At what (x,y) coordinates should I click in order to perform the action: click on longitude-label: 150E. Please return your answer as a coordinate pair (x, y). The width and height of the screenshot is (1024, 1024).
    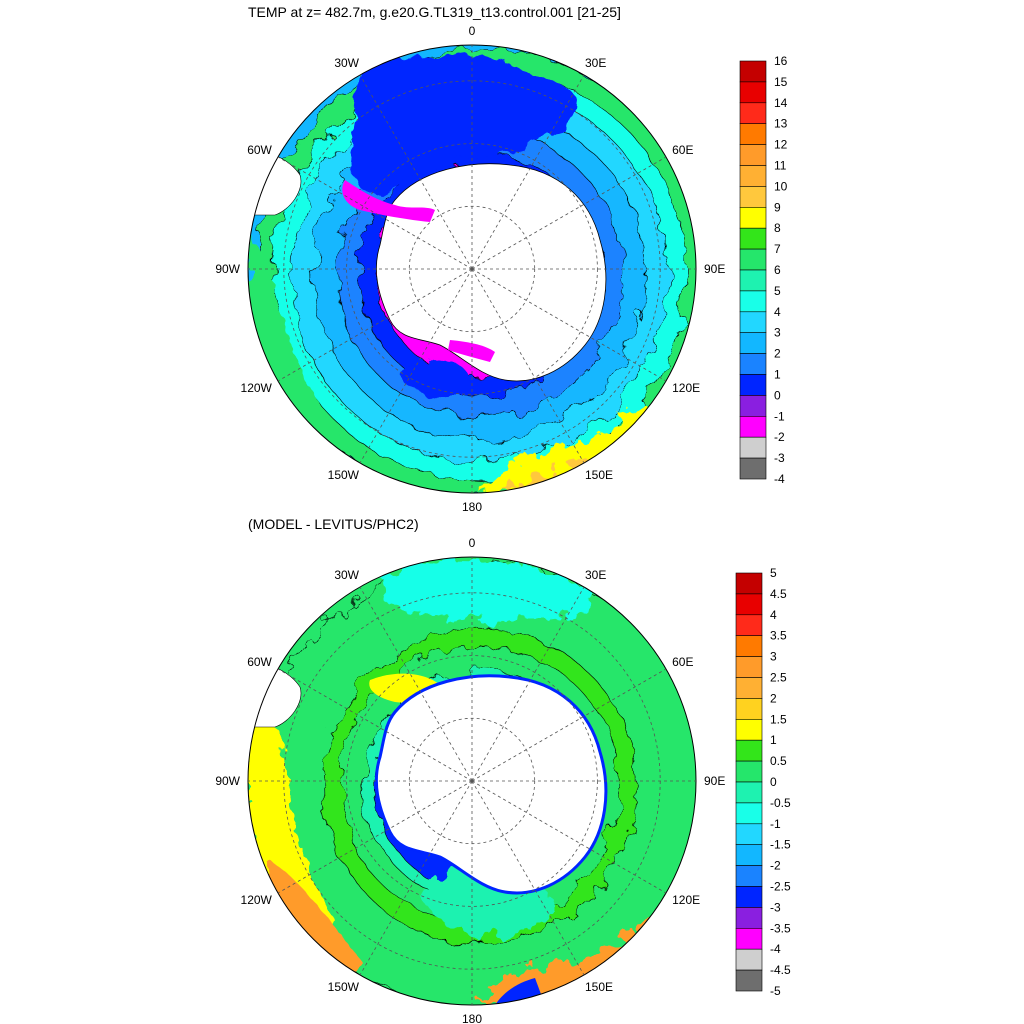
    Looking at the image, I should click on (599, 987).